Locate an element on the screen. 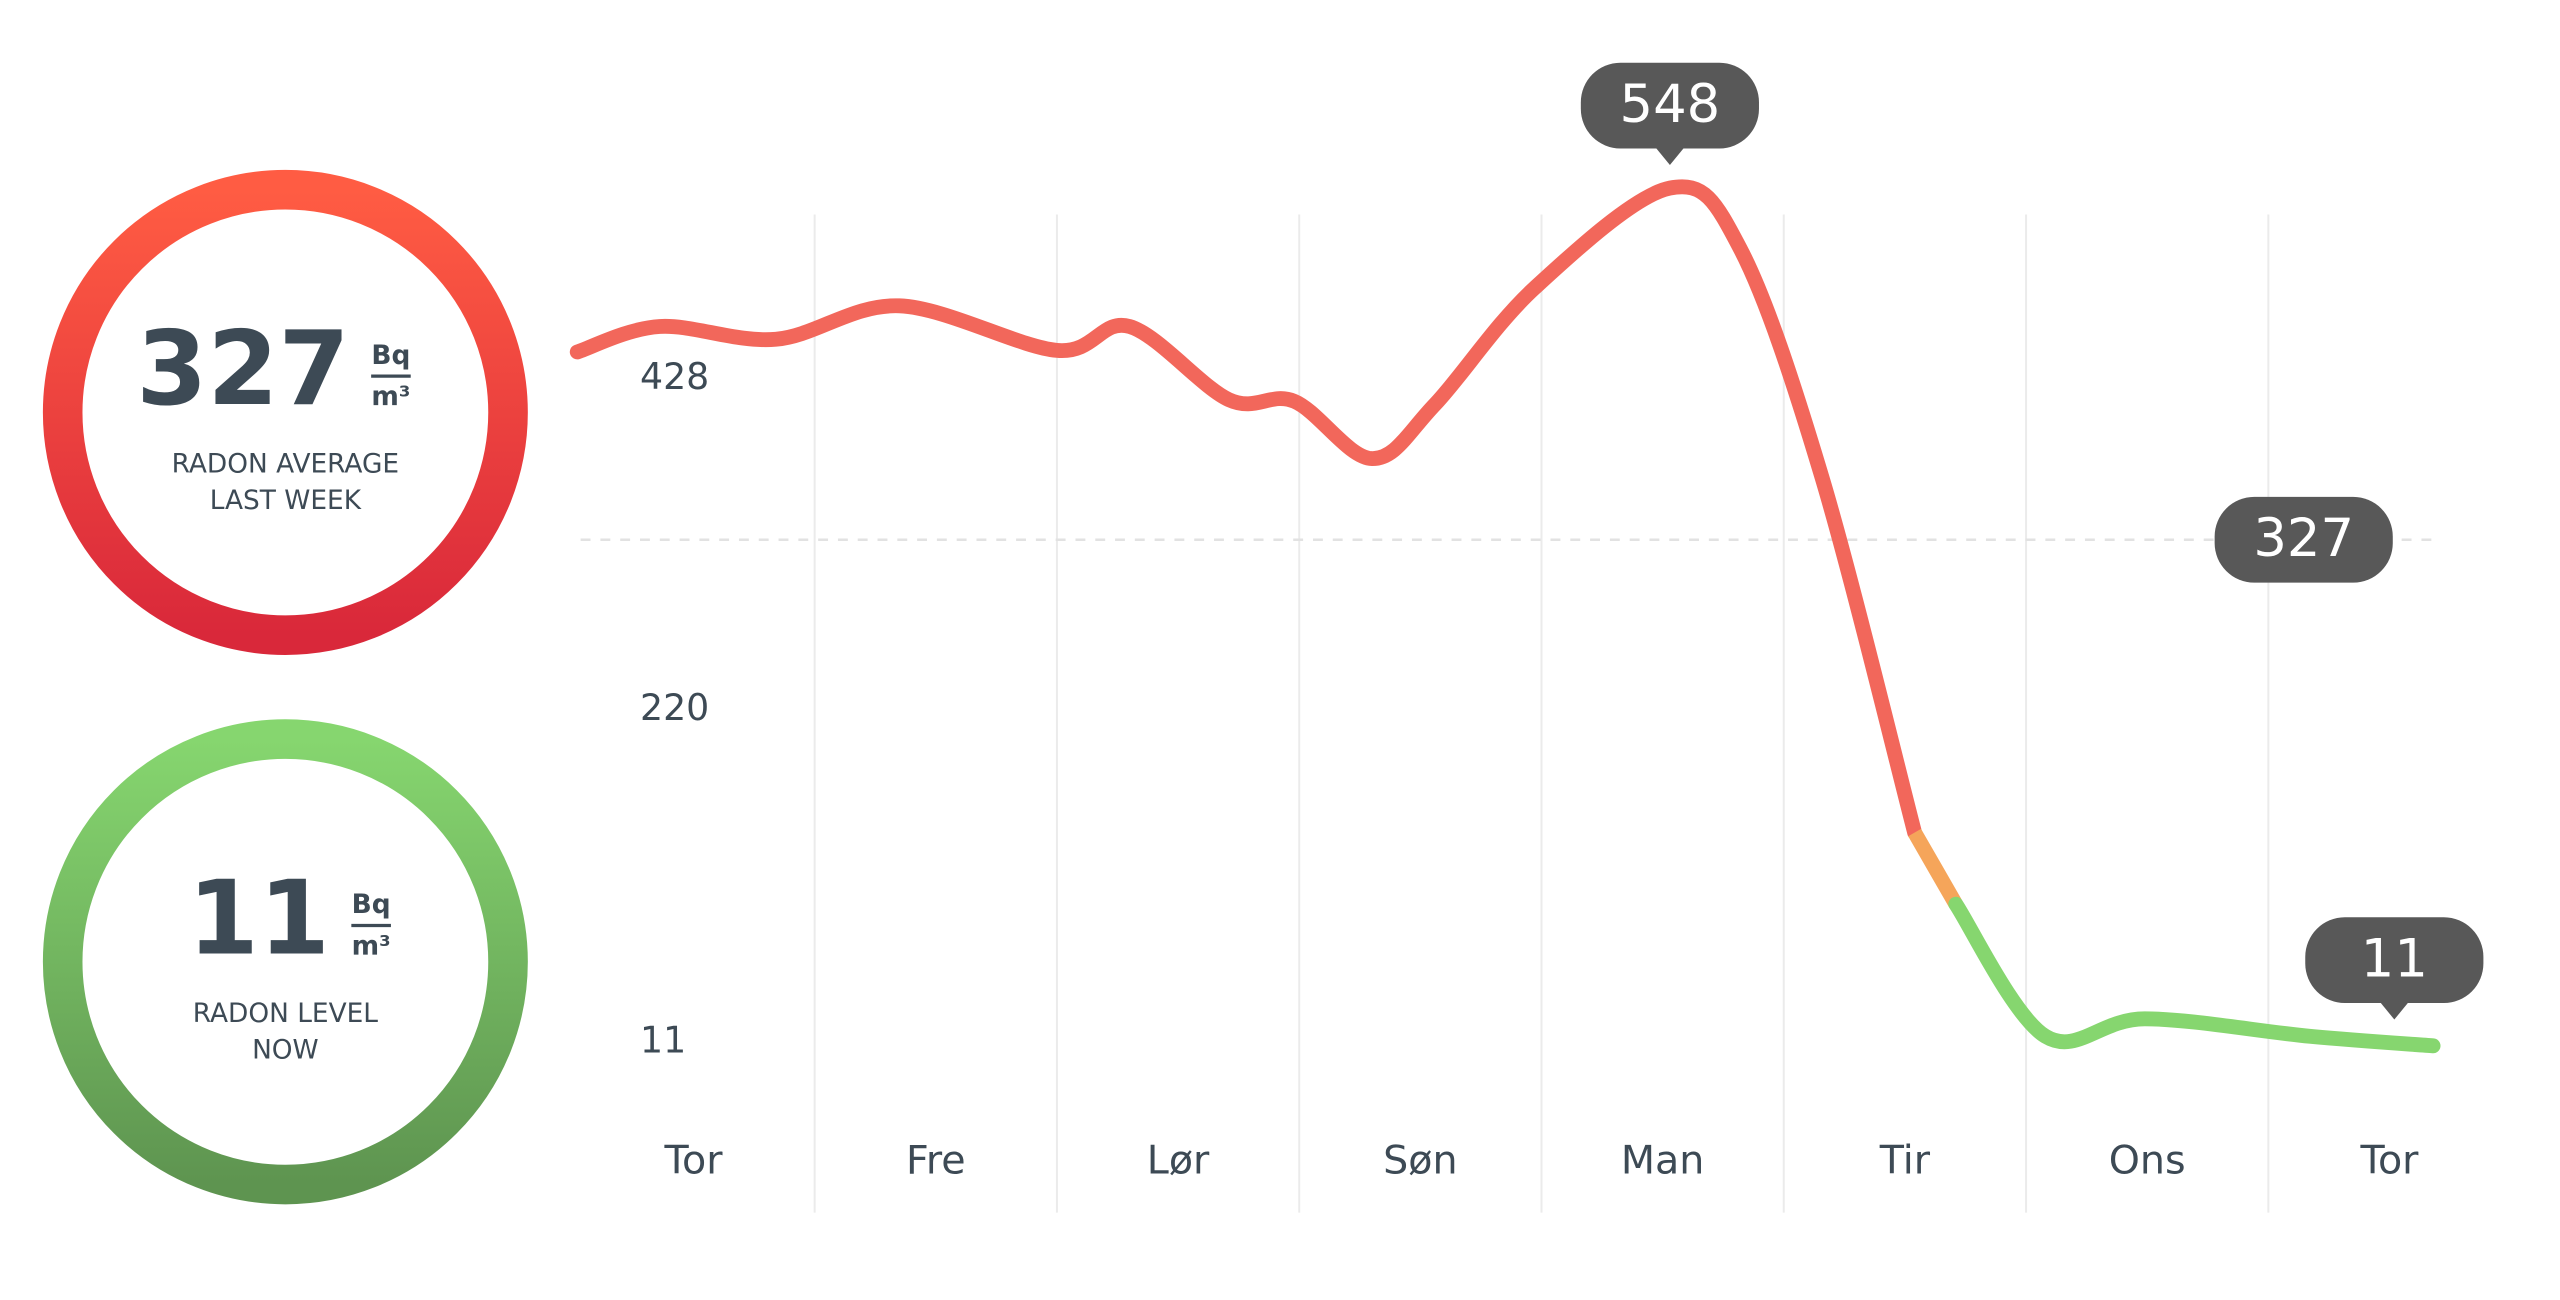  card-value: 327 is located at coordinates (242, 369).